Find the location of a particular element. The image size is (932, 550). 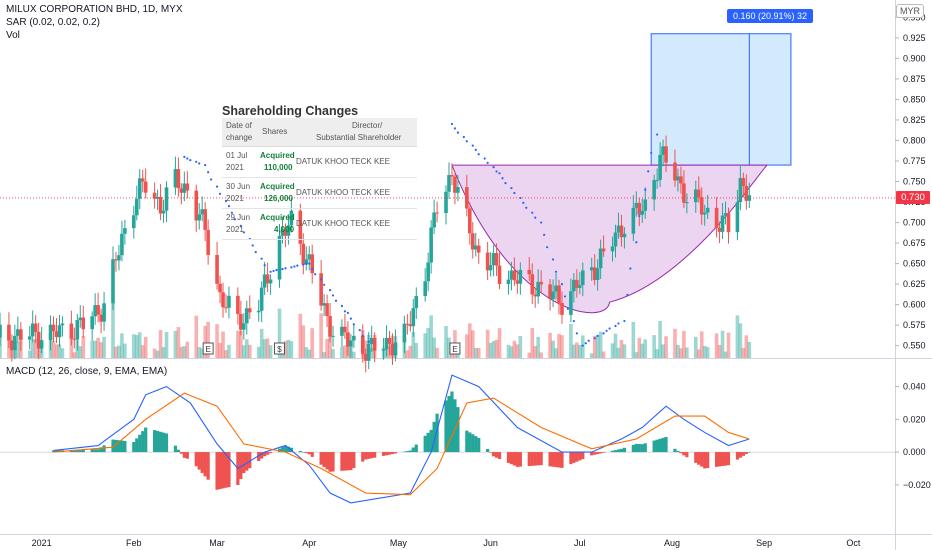

x-tick-label: 2021 is located at coordinates (42, 543).